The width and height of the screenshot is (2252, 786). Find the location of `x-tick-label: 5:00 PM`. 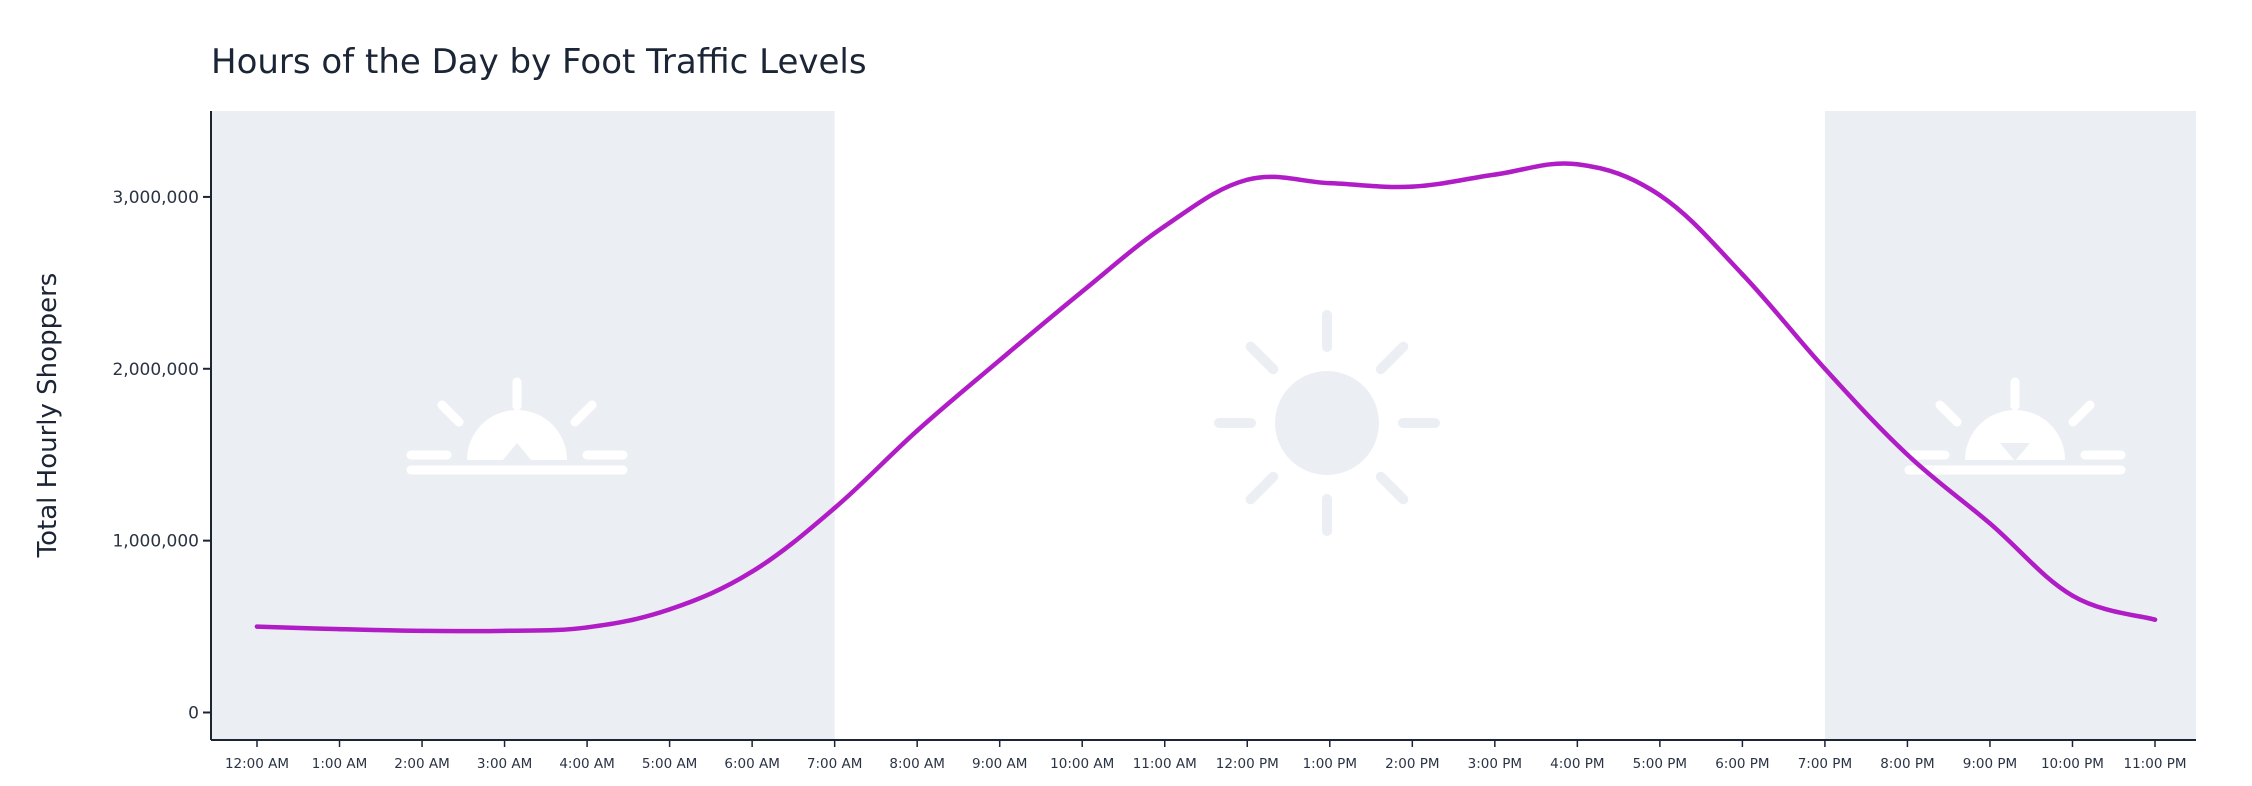

x-tick-label: 5:00 PM is located at coordinates (1660, 764).